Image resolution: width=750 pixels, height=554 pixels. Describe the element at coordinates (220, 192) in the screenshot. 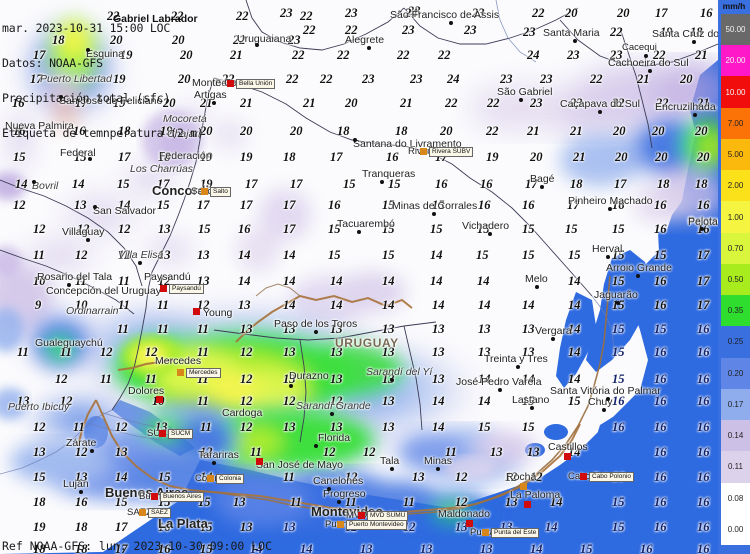

I see `station-tag: Salto` at that location.